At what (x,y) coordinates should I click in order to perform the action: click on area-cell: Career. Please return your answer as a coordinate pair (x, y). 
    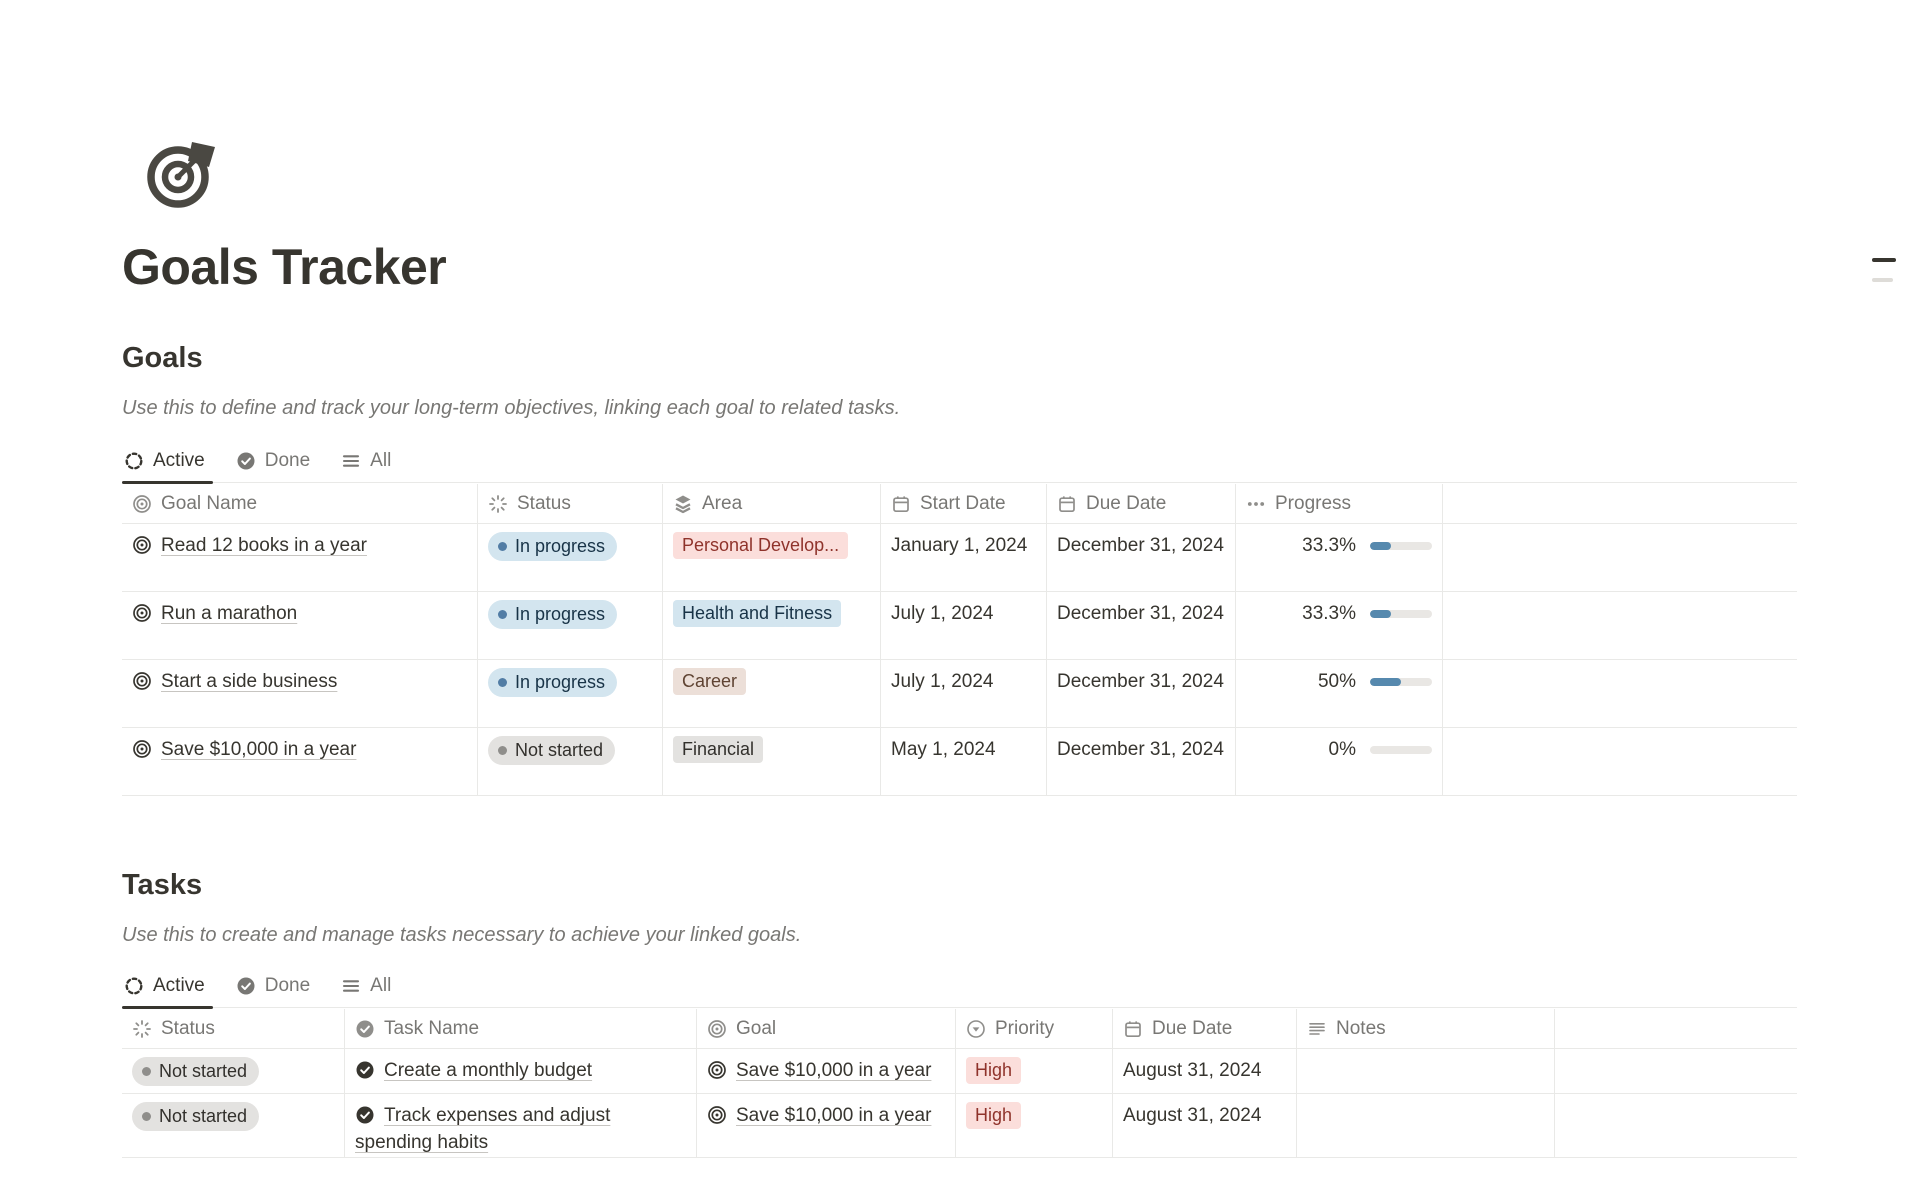
    Looking at the image, I should click on (771, 694).